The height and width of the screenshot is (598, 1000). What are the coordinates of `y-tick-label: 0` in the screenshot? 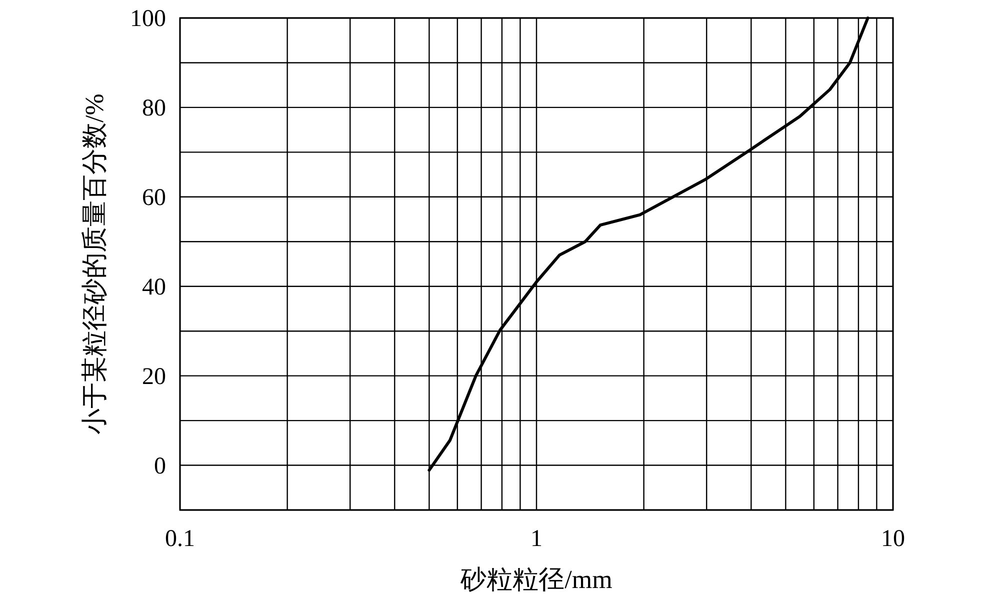 It's located at (160, 466).